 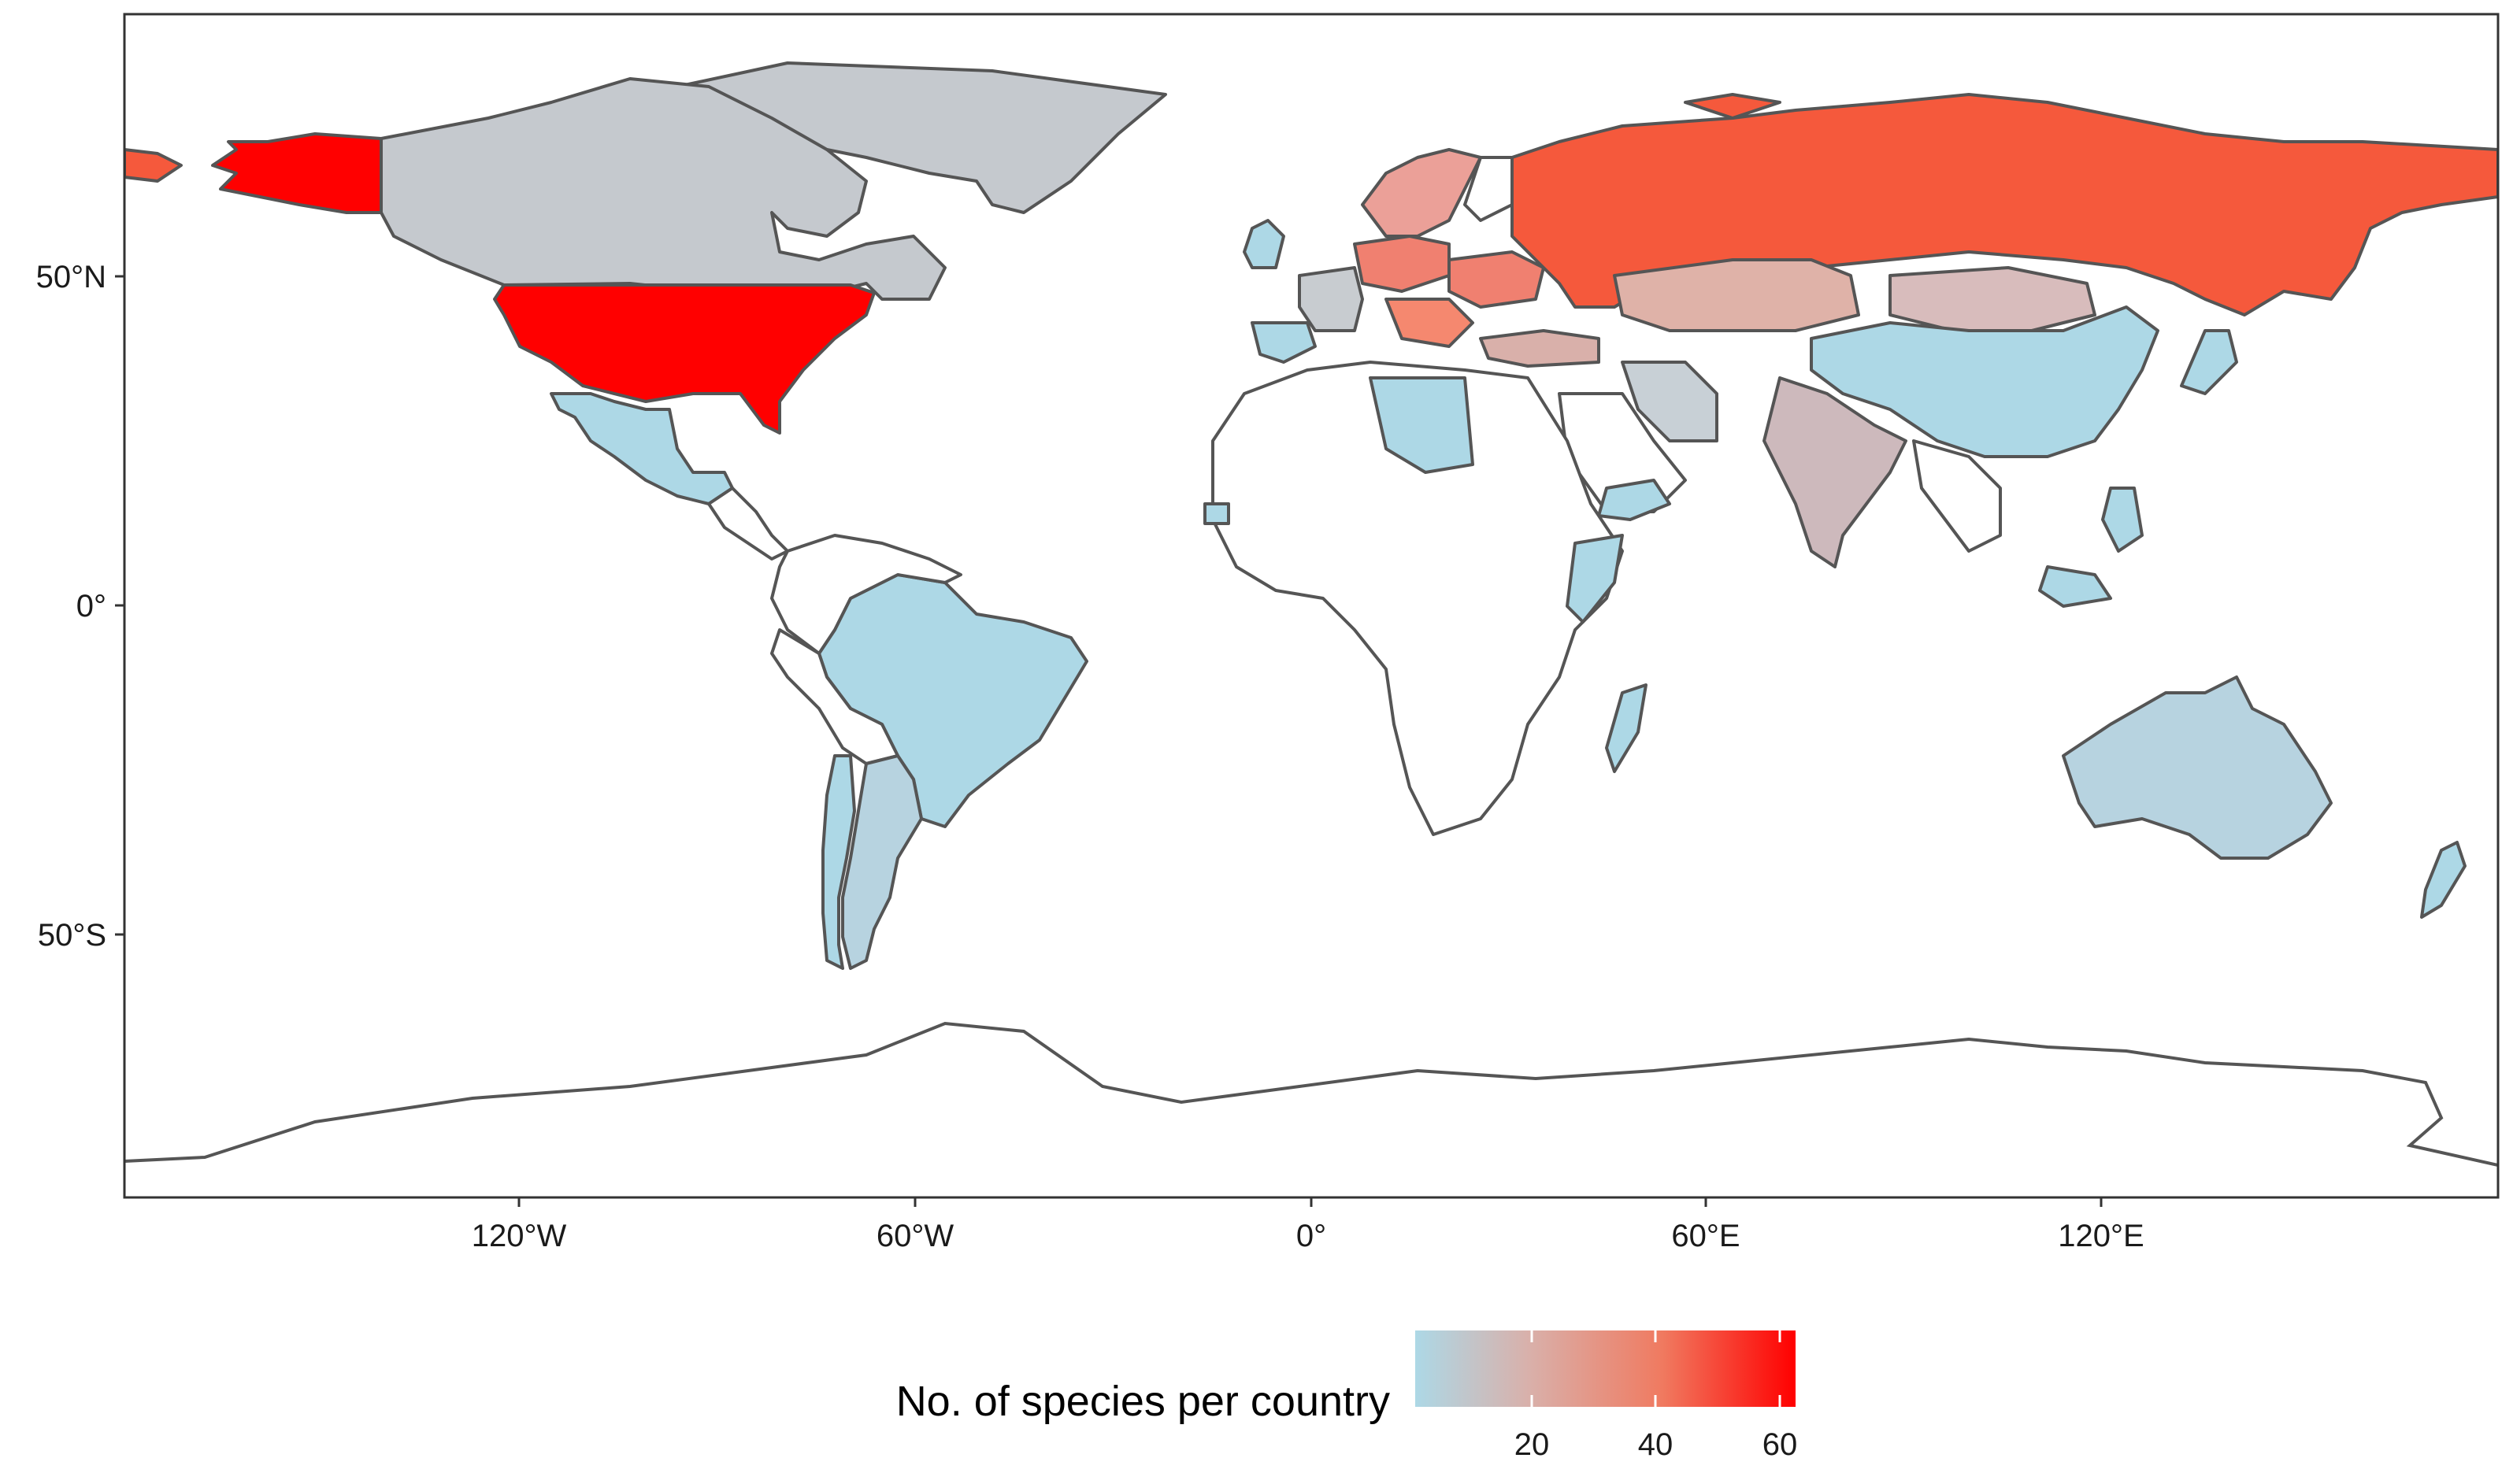 What do you see at coordinates (1421, 425) in the screenshot?
I see `country-libya` at bounding box center [1421, 425].